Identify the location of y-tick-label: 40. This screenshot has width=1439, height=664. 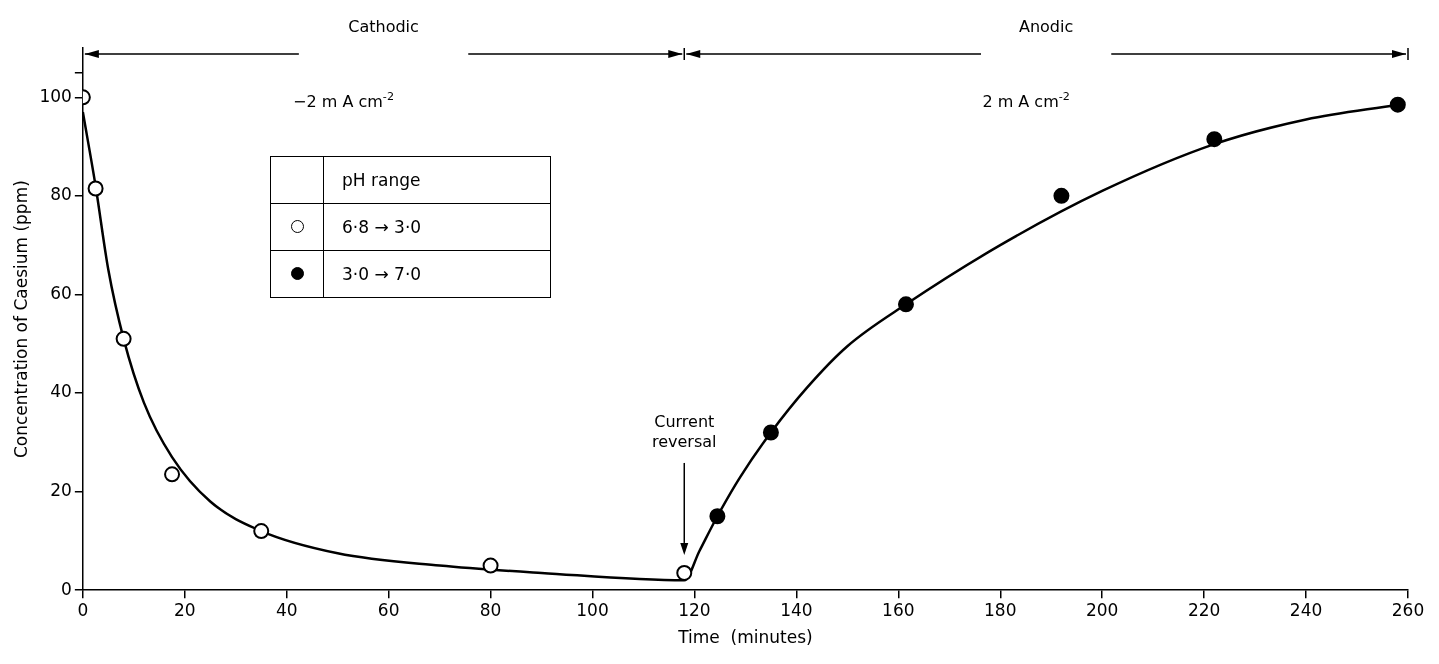
(61, 391).